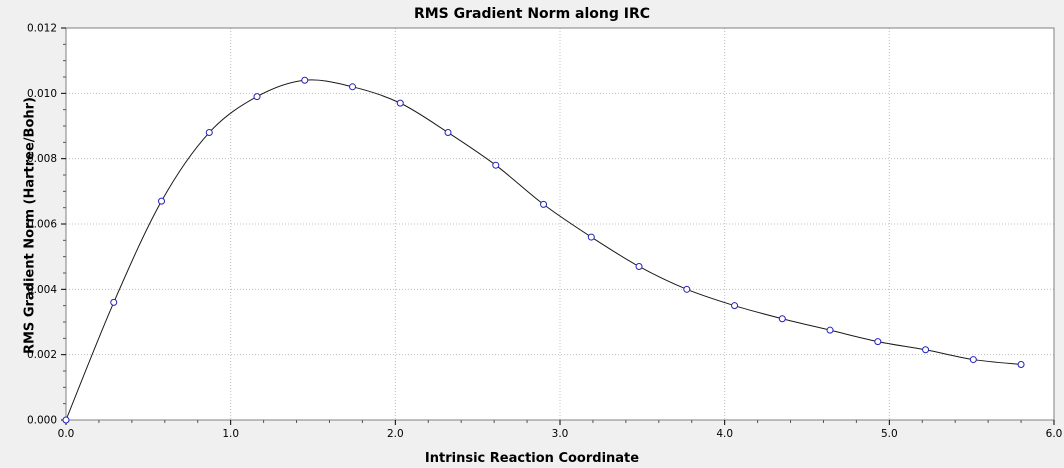 The height and width of the screenshot is (468, 1064). Describe the element at coordinates (42, 355) in the screenshot. I see `y-tick-label: 0.002` at that location.